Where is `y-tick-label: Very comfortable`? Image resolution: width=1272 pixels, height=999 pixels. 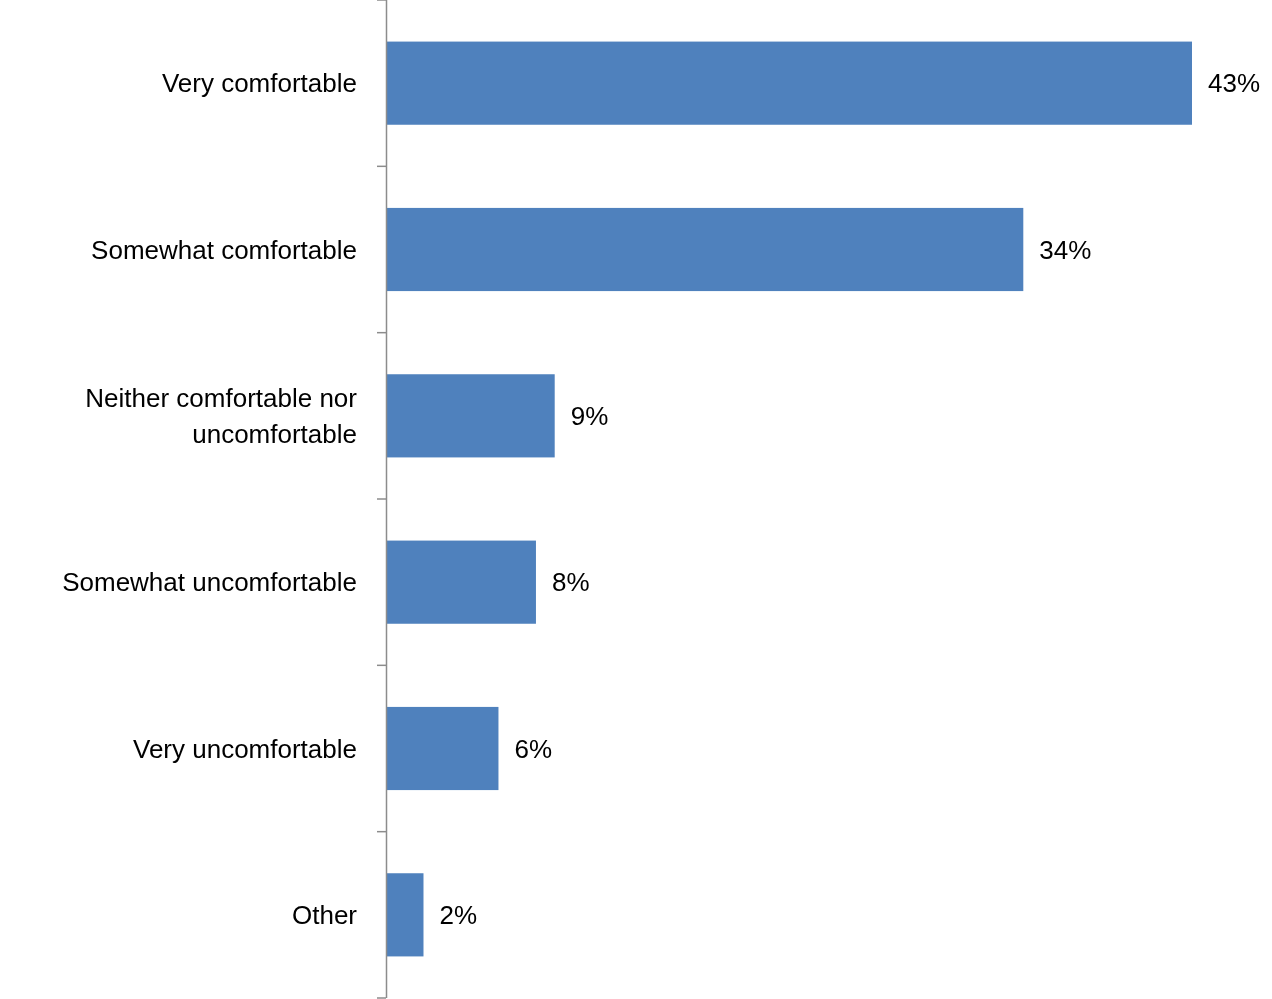
y-tick-label: Very comfortable is located at coordinates (259, 83).